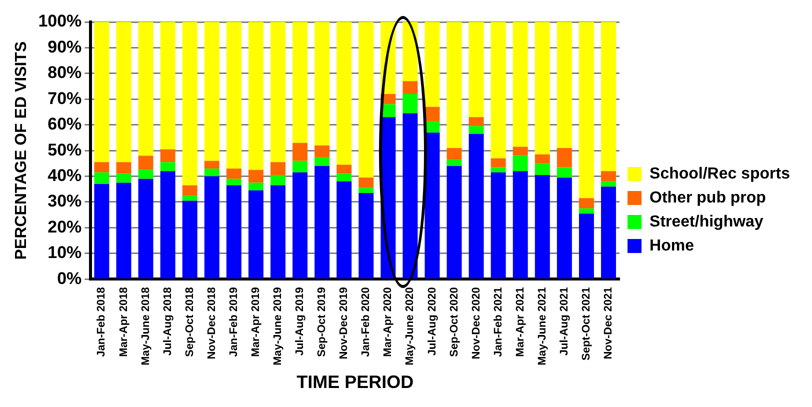 Image resolution: width=812 pixels, height=407 pixels. Describe the element at coordinates (542, 326) in the screenshot. I see `x-tick-label: May-June 2021` at that location.